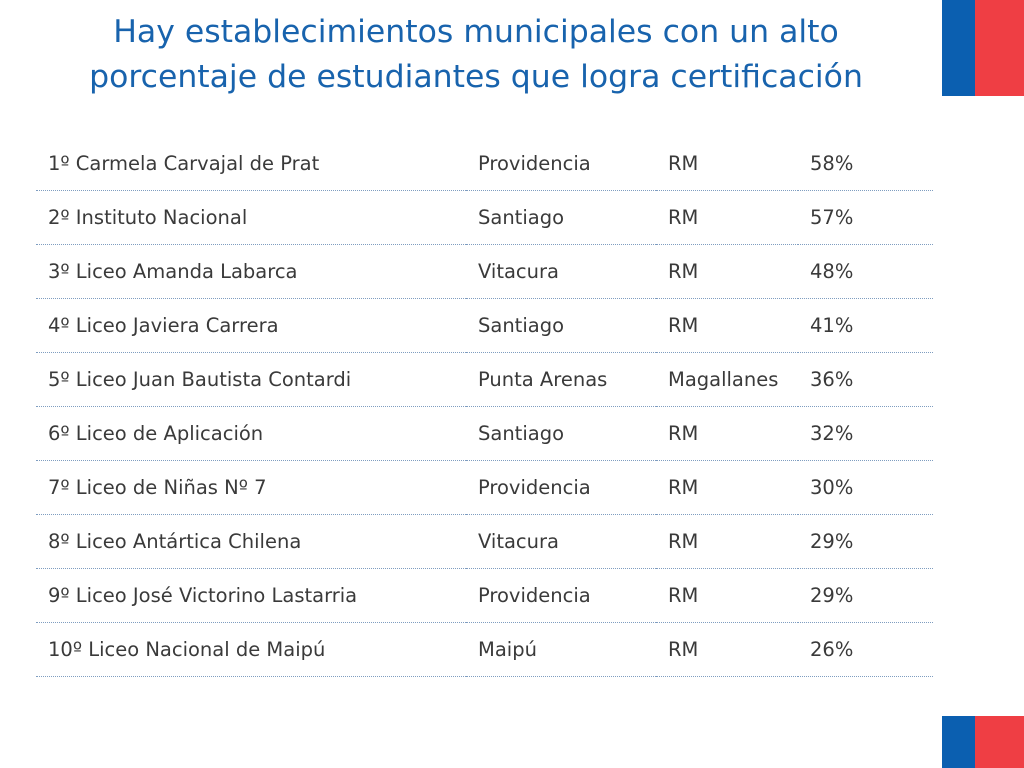 The width and height of the screenshot is (1024, 768). I want to click on comuna: Maipú, so click(561, 649).